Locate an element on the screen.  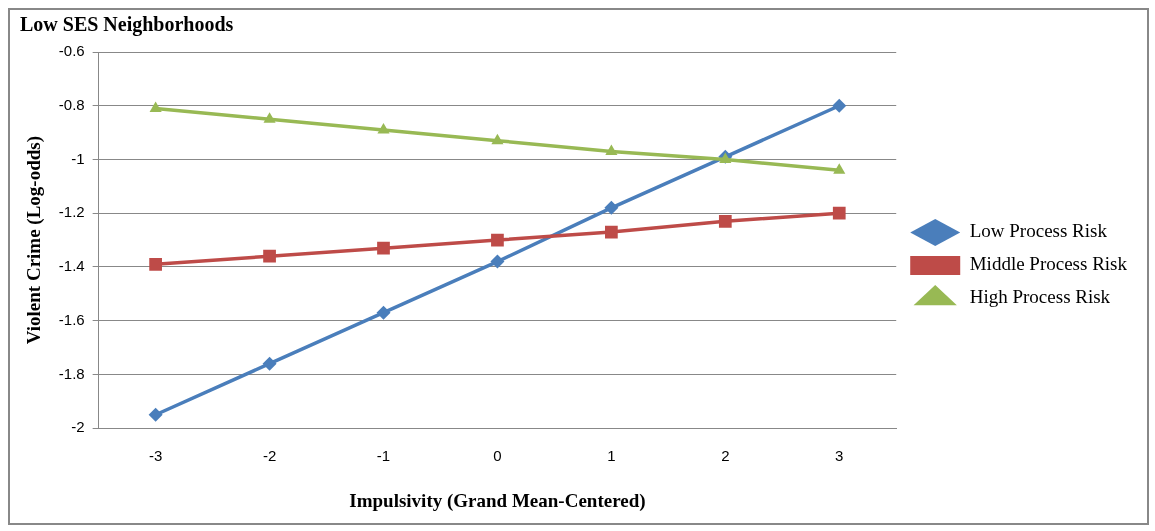
x-tick-label: -1 is located at coordinates (383, 456).